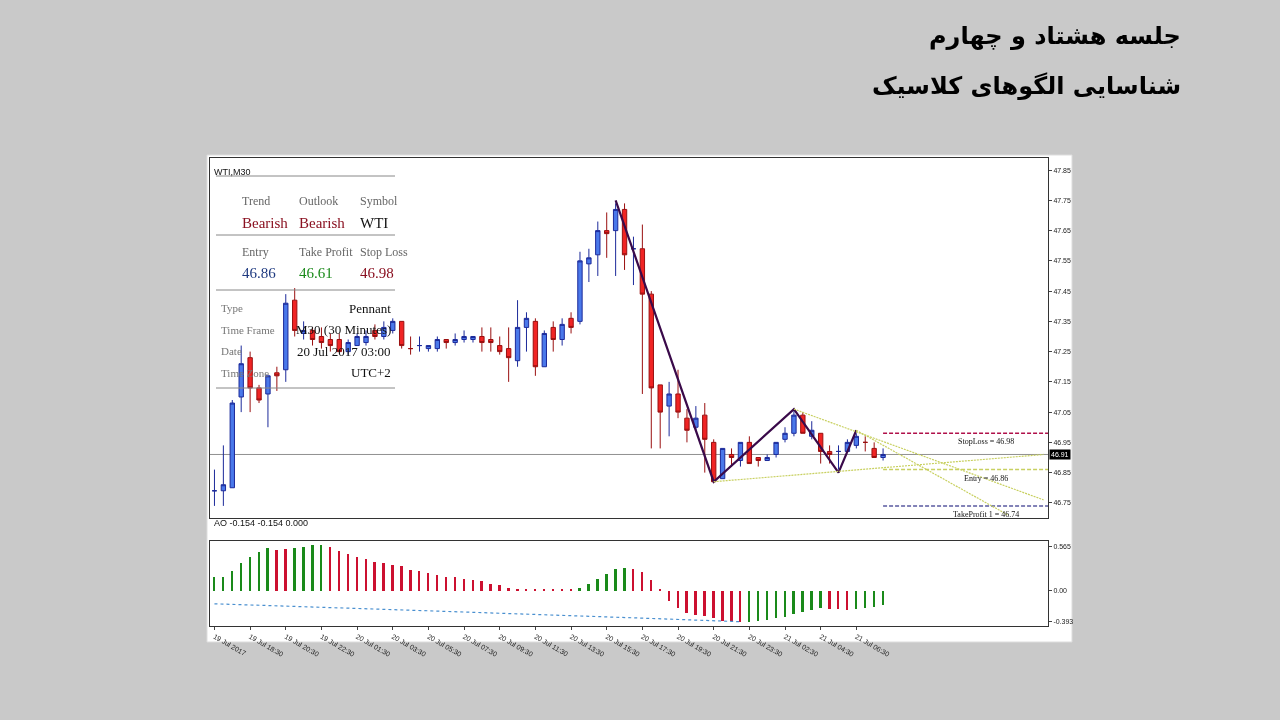  Describe the element at coordinates (261, 523) in the screenshot. I see `chart-title: AO -0.154 -0.154 0.000` at that location.